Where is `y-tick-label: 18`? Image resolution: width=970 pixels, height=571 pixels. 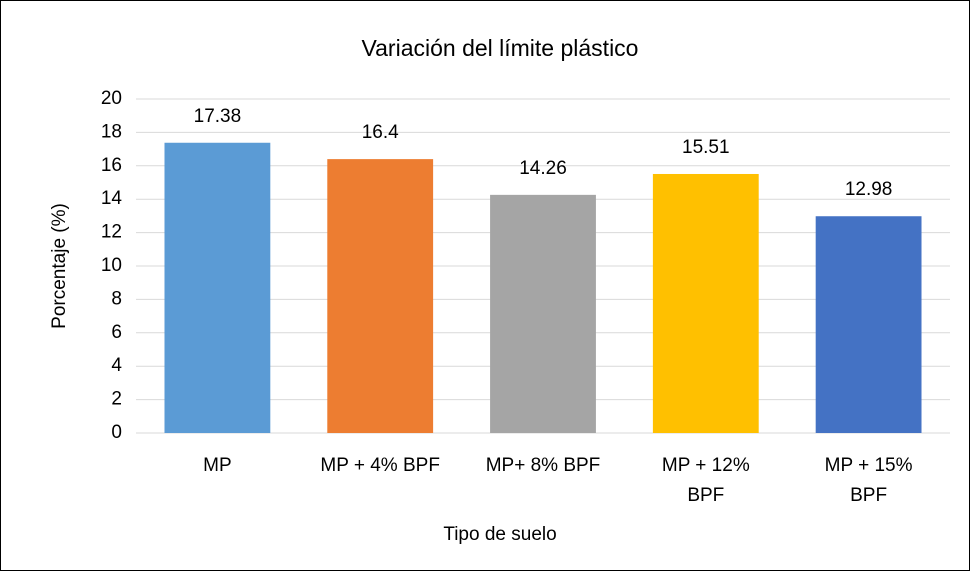 y-tick-label: 18 is located at coordinates (111, 131).